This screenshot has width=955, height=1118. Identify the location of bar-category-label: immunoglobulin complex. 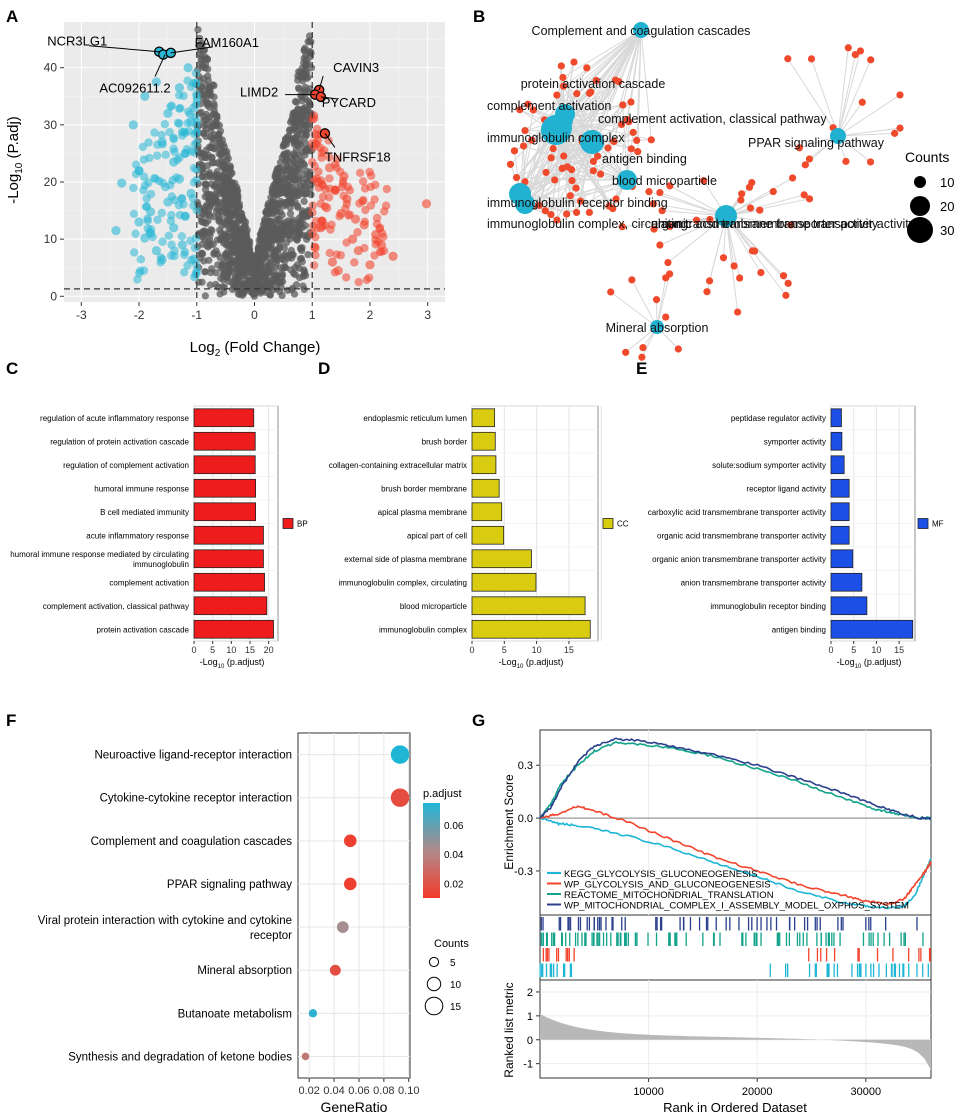
(423, 629).